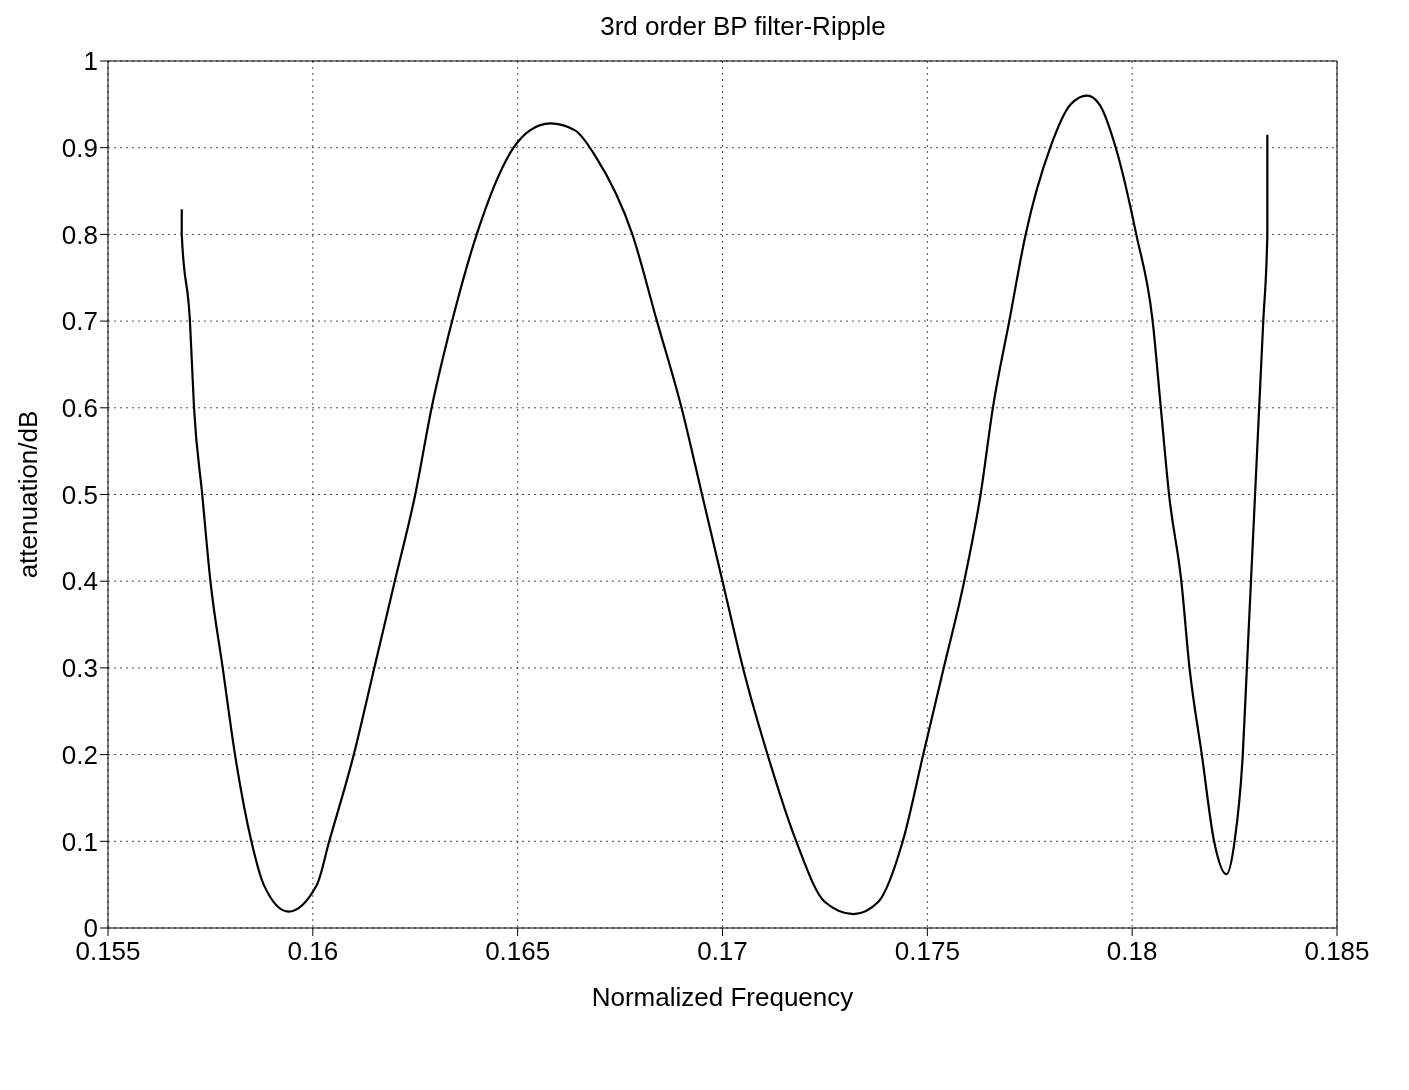  I want to click on x-axis-title: Normalized Frequency, so click(722, 997).